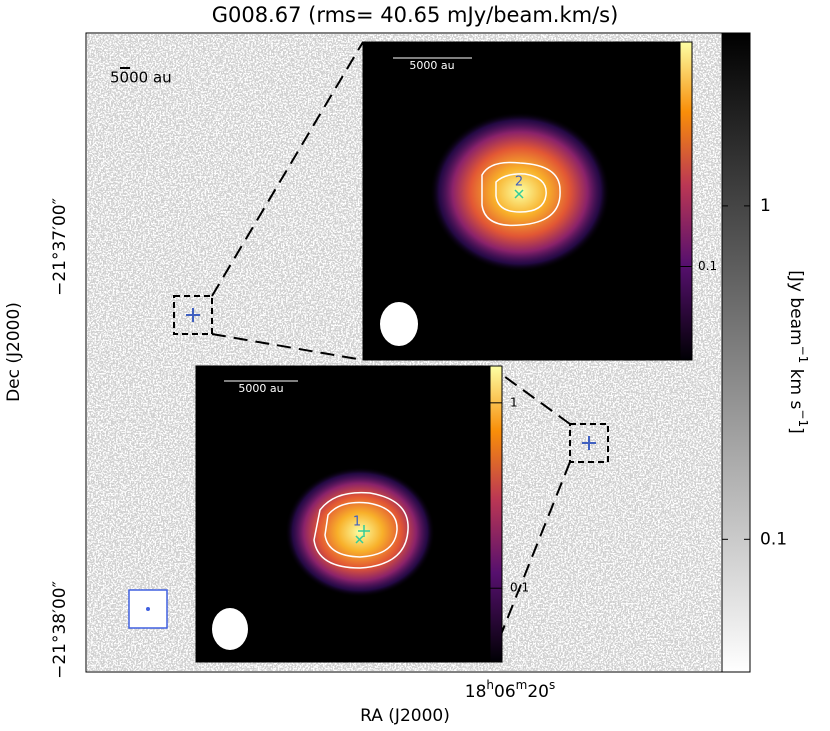 The width and height of the screenshot is (830, 731). I want to click on x-tick-label: 18h06m20s, so click(510, 690).